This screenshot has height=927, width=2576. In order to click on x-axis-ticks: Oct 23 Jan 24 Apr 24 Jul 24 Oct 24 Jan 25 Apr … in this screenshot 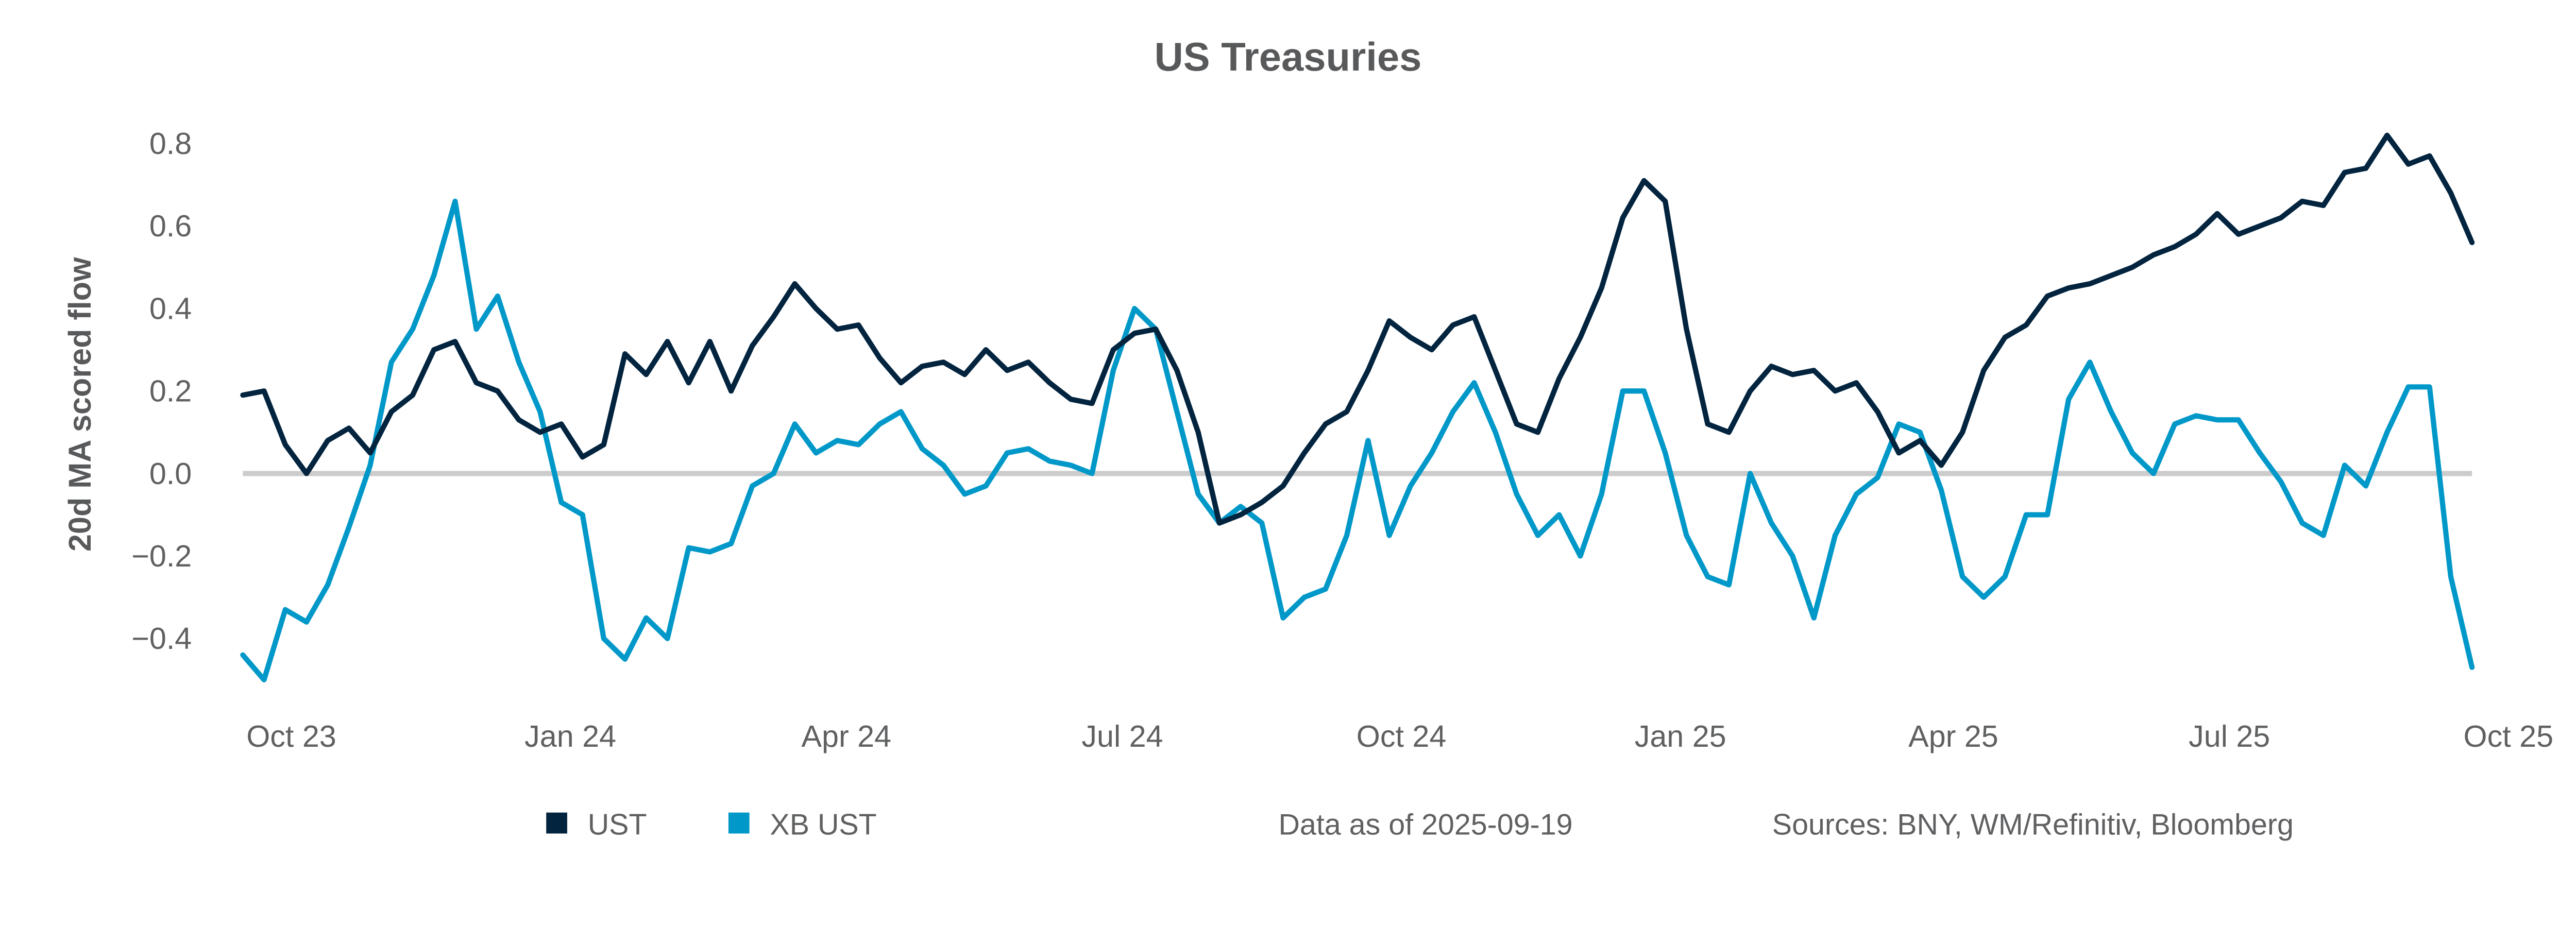, I will do `click(1399, 736)`.